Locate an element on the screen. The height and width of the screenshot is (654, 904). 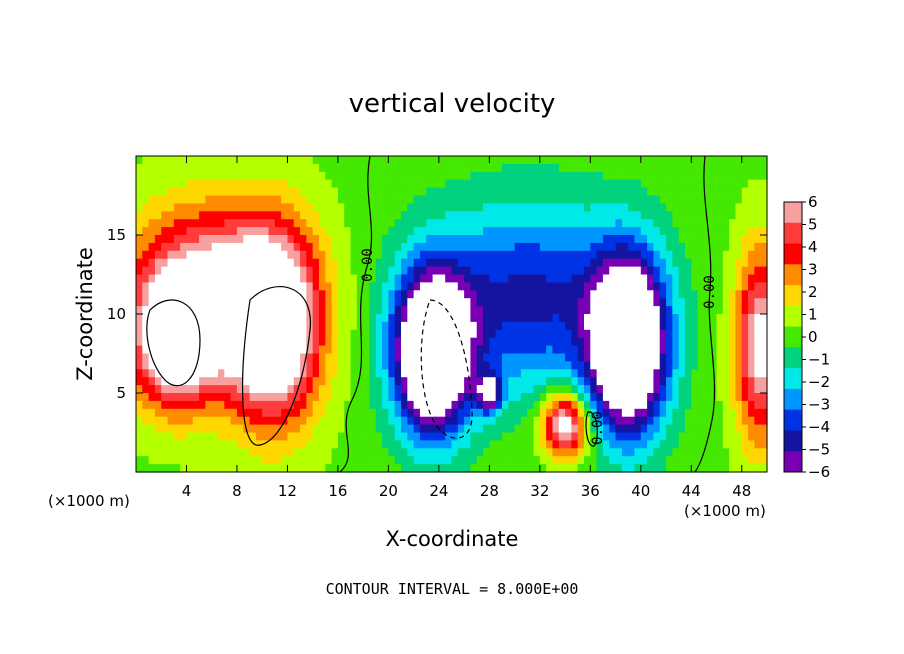
x-tick-label: 24 is located at coordinates (438, 491).